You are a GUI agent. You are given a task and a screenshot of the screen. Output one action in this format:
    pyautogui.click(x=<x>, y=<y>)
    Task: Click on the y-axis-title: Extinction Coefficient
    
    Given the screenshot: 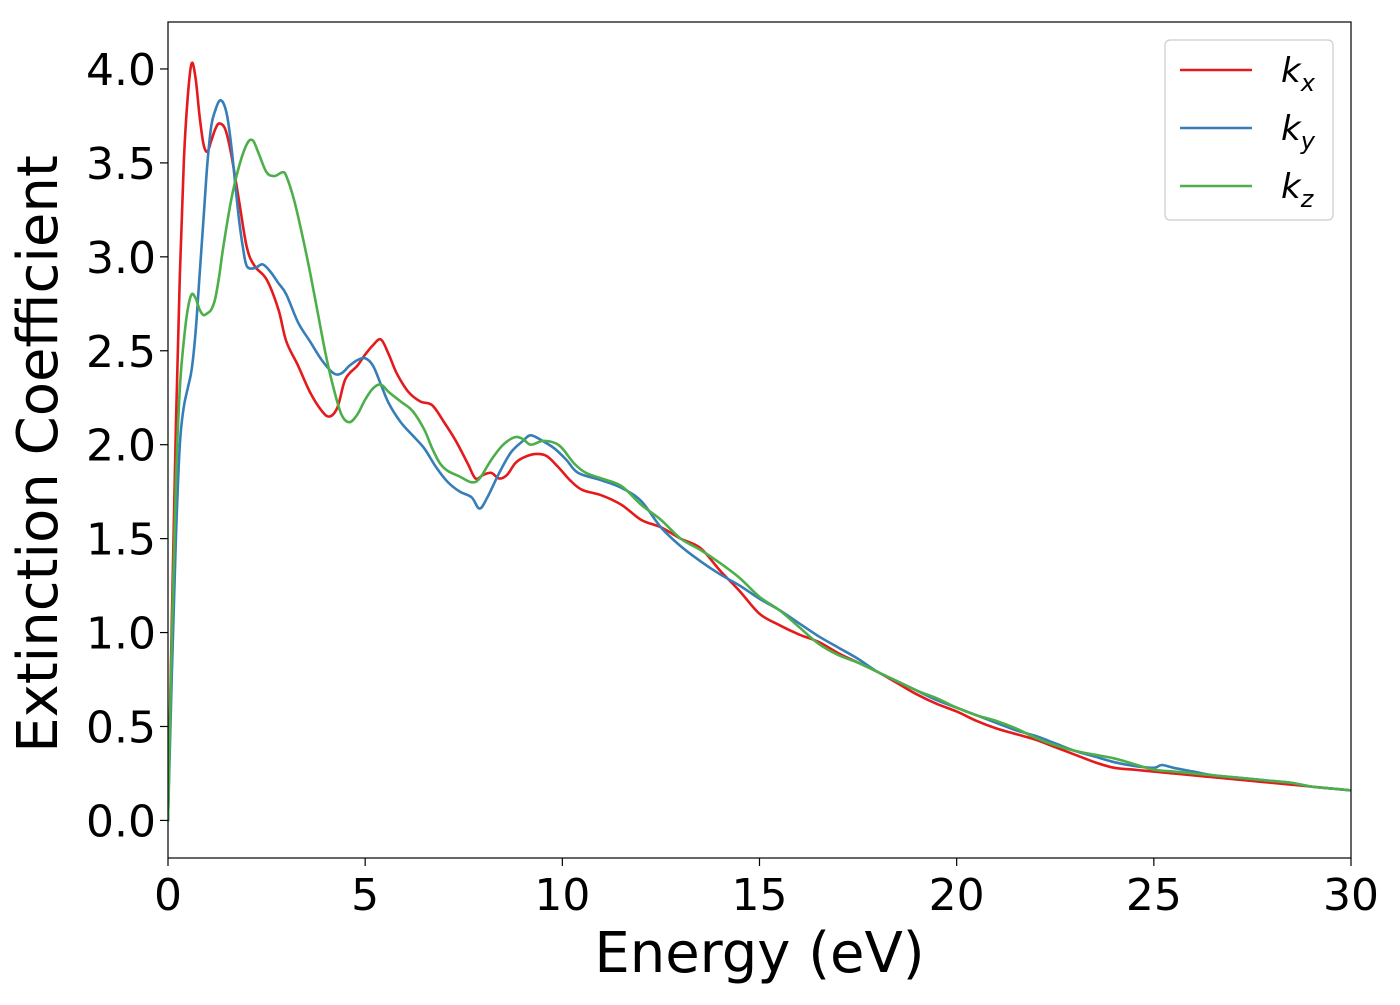 What is the action you would take?
    pyautogui.click(x=38, y=454)
    